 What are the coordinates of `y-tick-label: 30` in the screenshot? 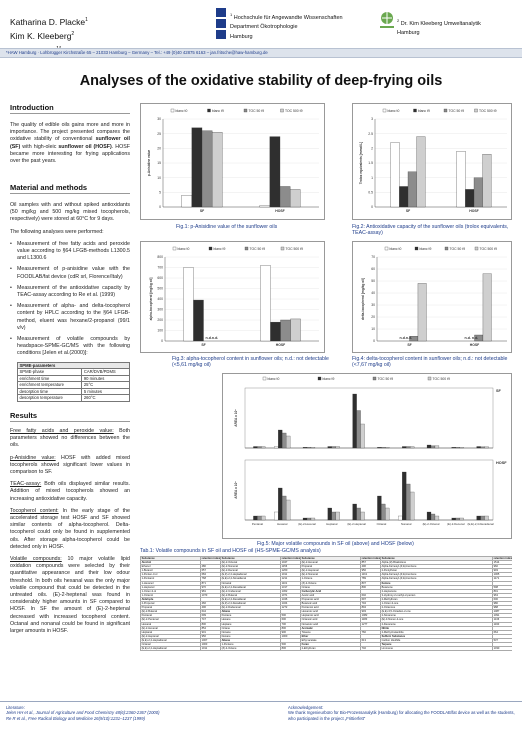 It's located at (159, 119).